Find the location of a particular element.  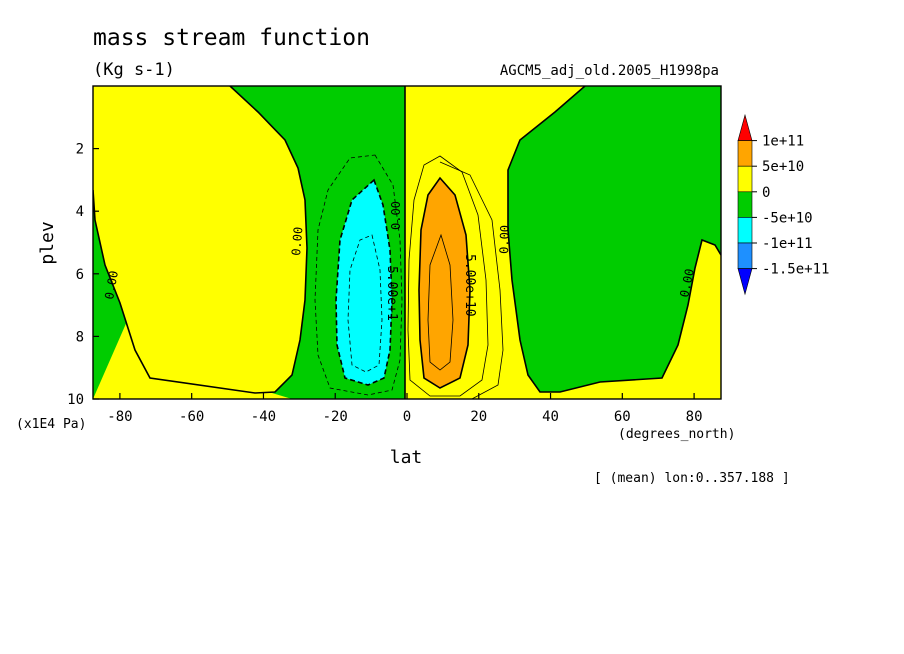

contour-plus-2e10-outer is located at coordinates (471, 280).